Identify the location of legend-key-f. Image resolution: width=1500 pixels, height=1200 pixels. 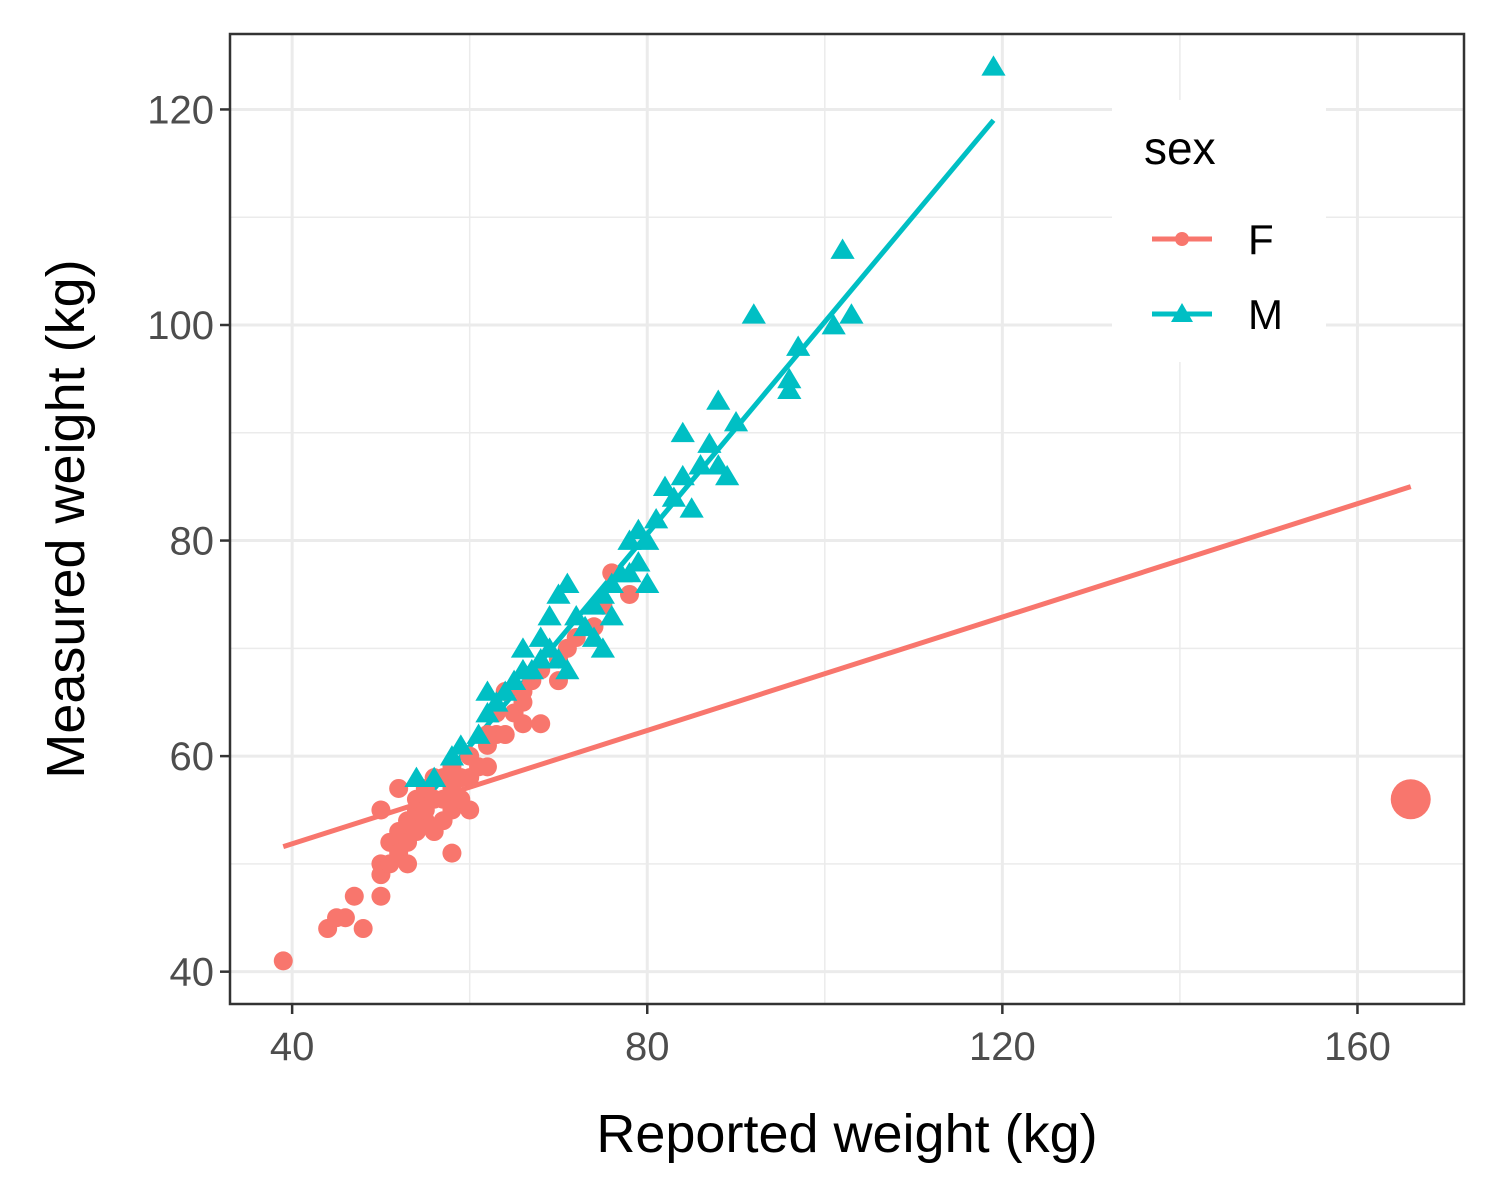
(1182, 239).